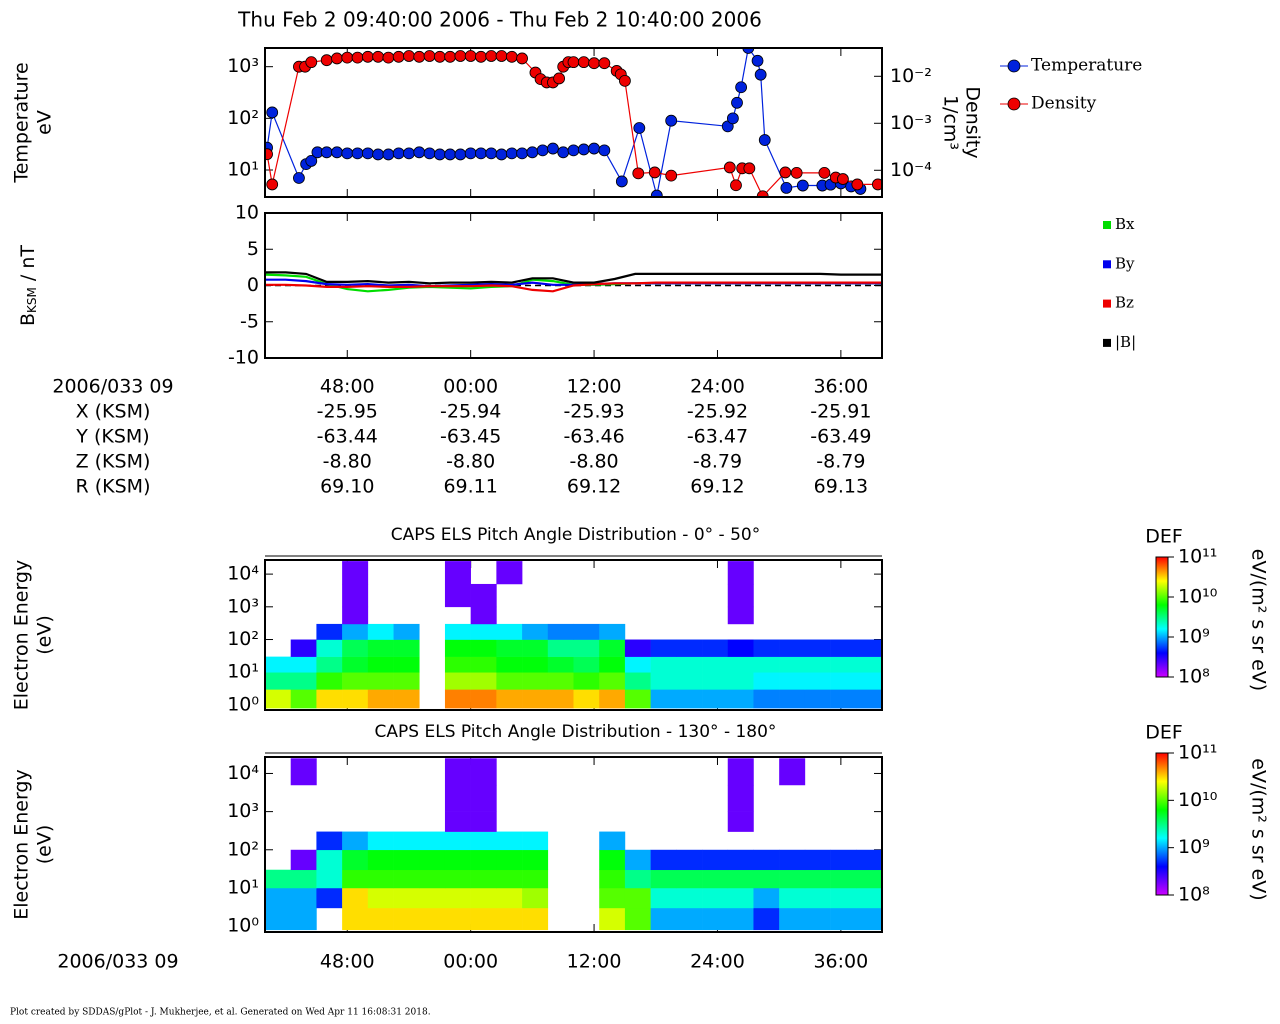 The width and height of the screenshot is (1280, 1024). What do you see at coordinates (247, 213) in the screenshot?
I see `y-tick-label: 10` at bounding box center [247, 213].